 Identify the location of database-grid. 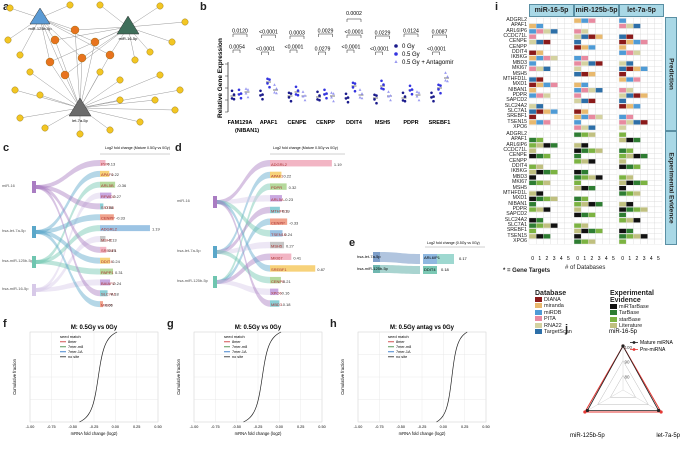
(595, 131).